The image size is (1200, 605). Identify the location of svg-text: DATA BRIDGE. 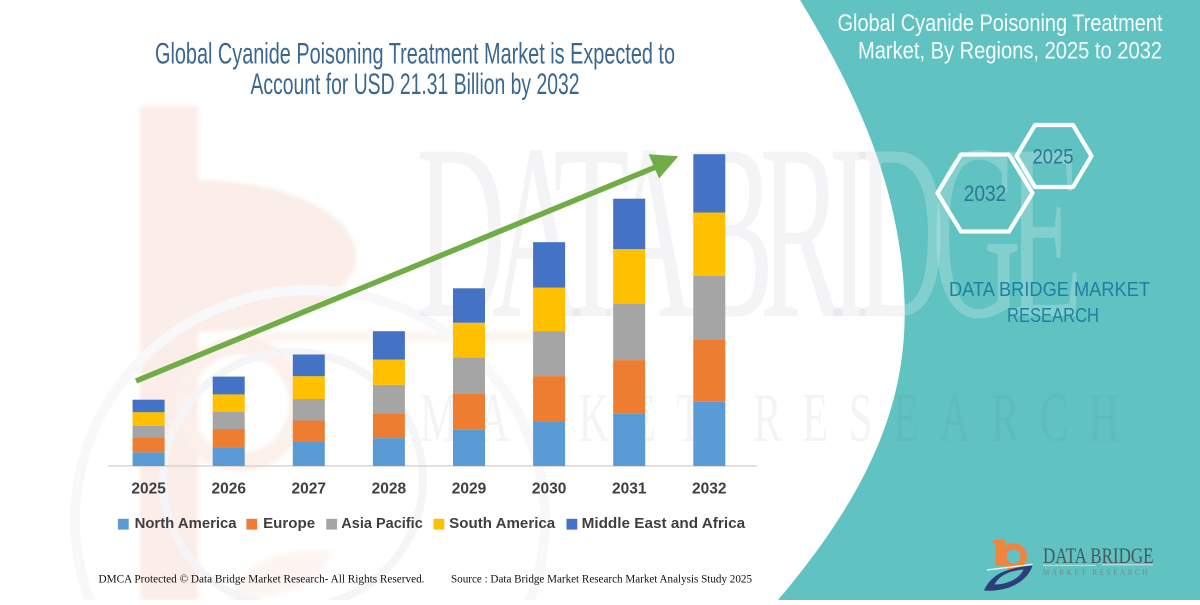
(1098, 555).